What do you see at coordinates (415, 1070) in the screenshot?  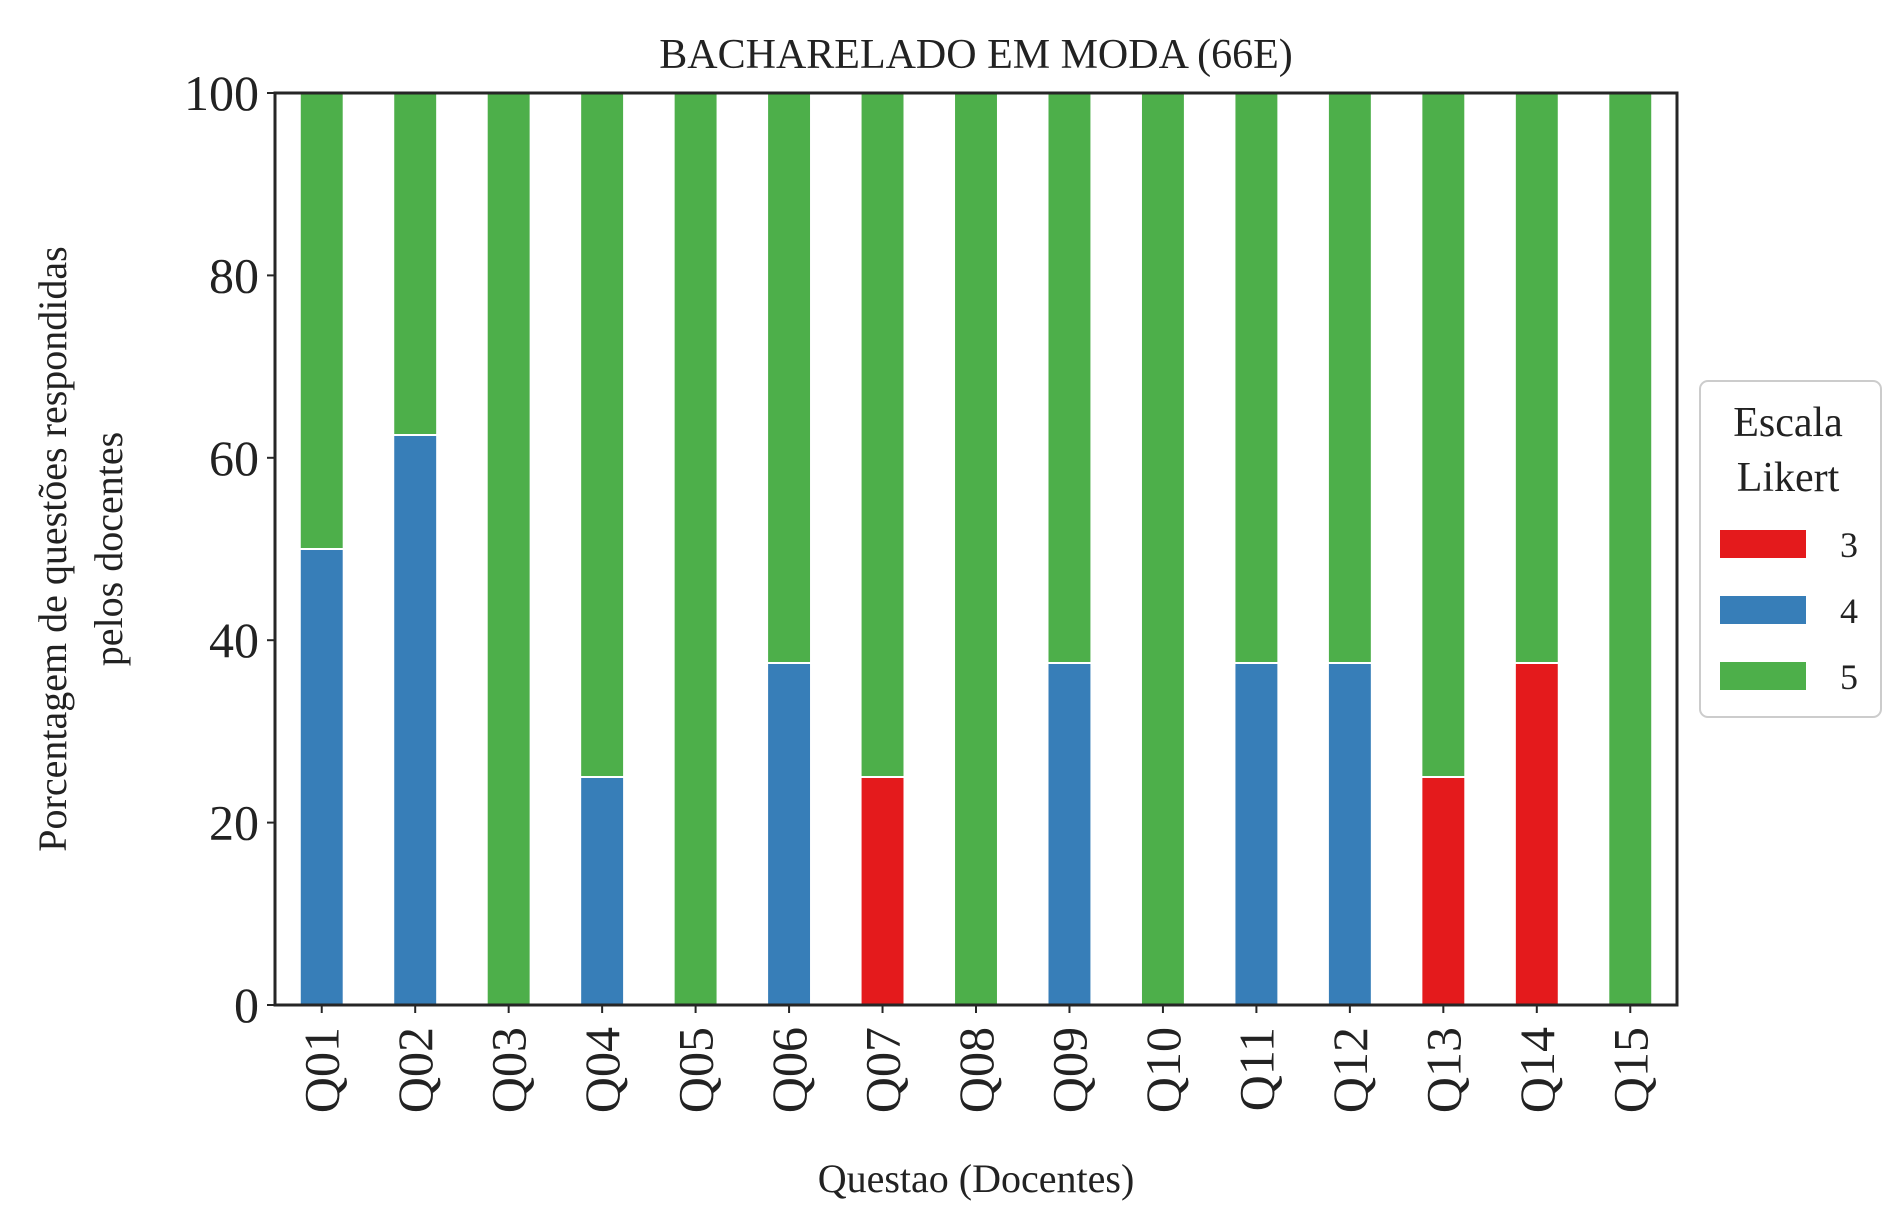 I see `x-tick-label-q02: Q02` at bounding box center [415, 1070].